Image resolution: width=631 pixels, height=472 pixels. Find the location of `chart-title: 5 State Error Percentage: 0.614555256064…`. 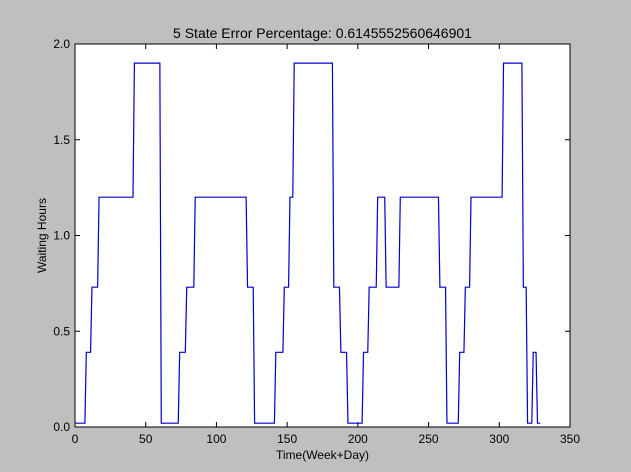

chart-title: 5 State Error Percentage: 0.614555256064… is located at coordinates (322, 33).